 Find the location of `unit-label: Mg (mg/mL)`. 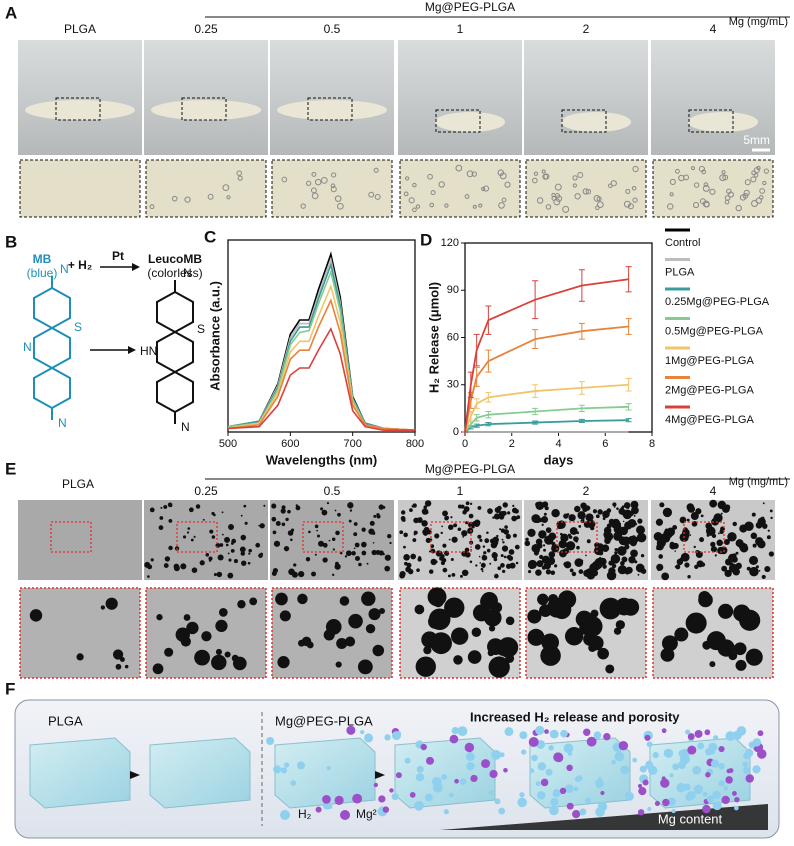

unit-label: Mg (mg/mL) is located at coordinates (758, 482).